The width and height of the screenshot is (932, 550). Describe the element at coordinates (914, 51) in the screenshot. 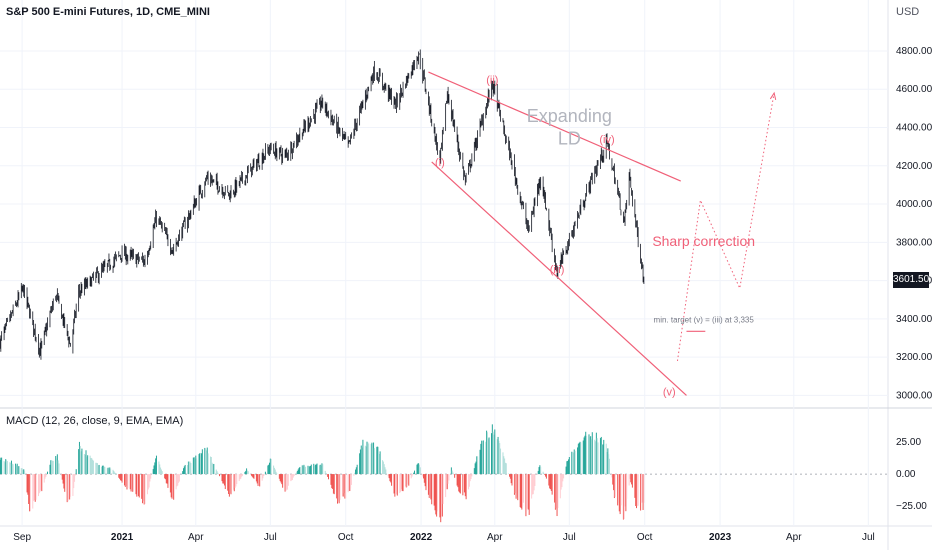

I see `price-tick-label: 4800.00` at that location.